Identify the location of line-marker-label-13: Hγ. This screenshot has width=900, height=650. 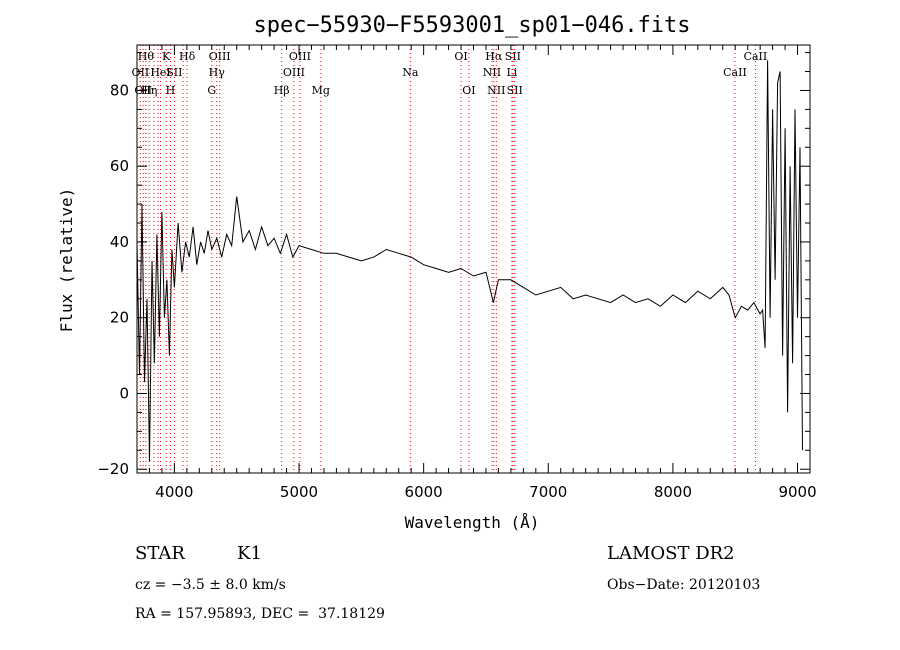
(217, 72).